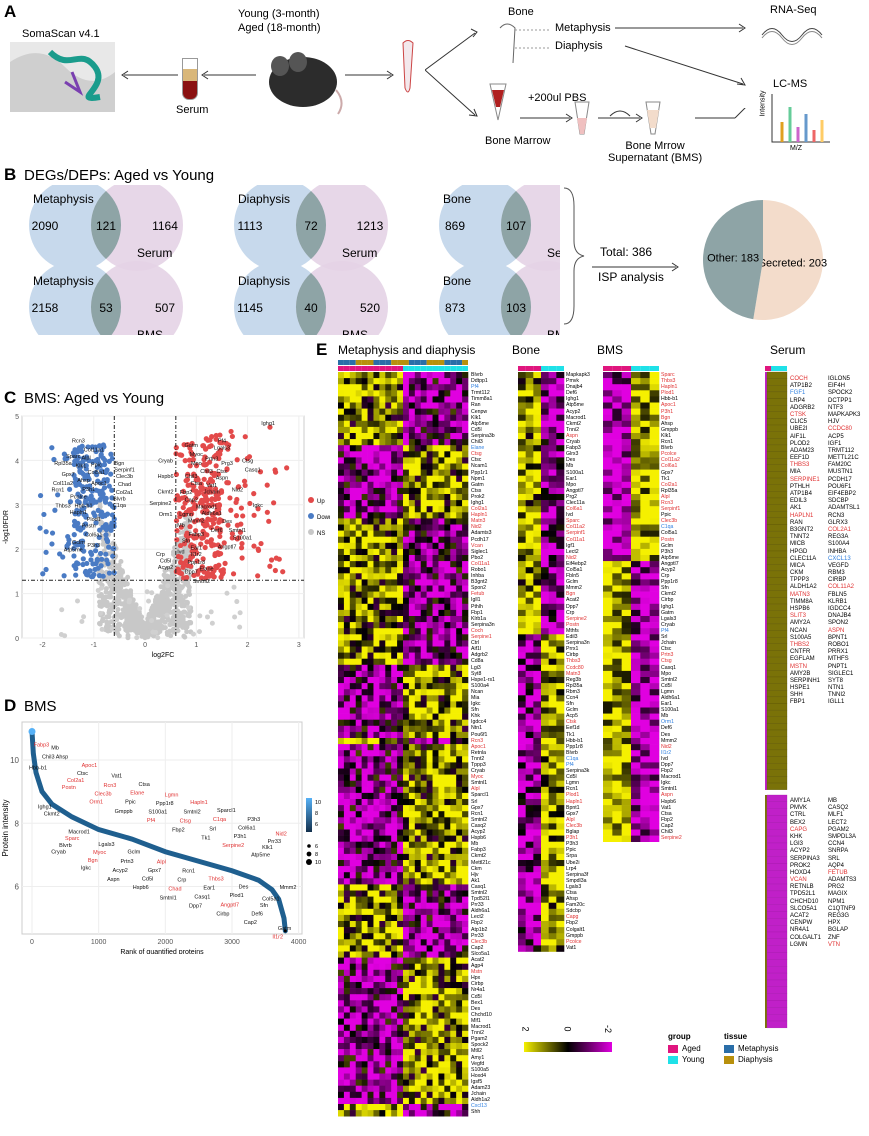  I want to click on eppendorf-tube-icon, so click(582, 118).